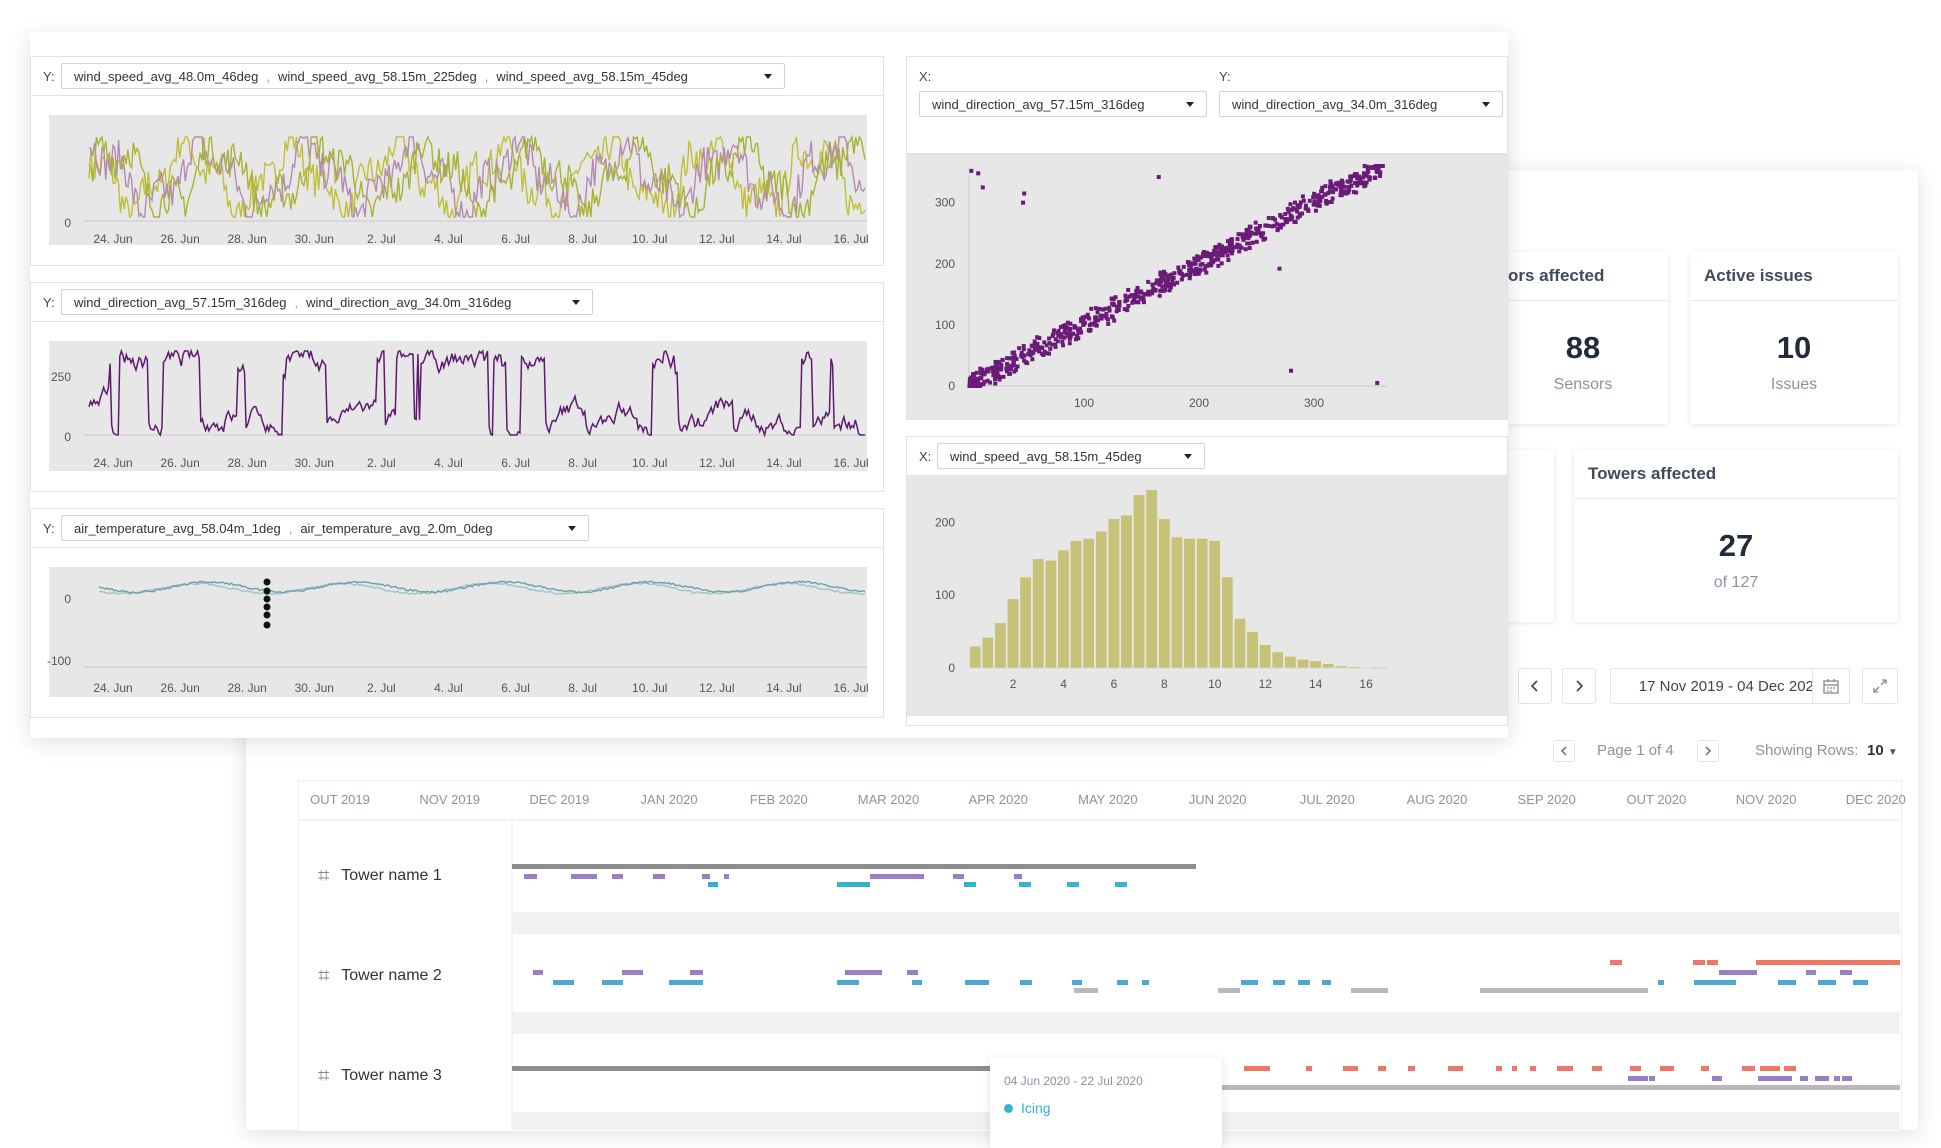  I want to click on sensors-affected-card: ors affected 88 Sensors, so click(1583, 338).